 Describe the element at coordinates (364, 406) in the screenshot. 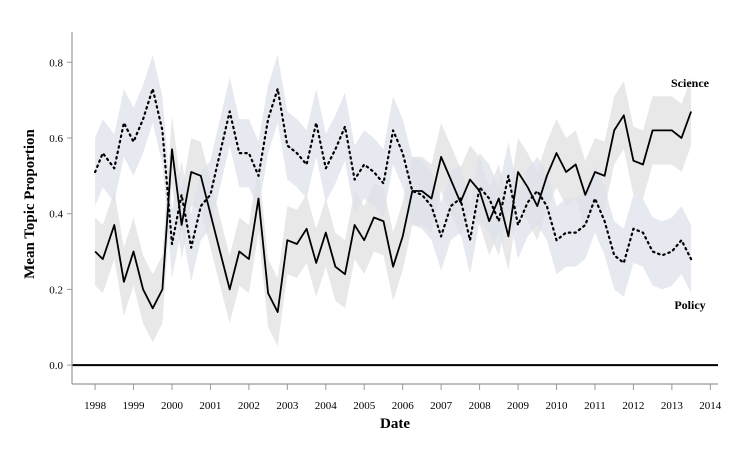

I see `x-tick-label: 2005` at that location.